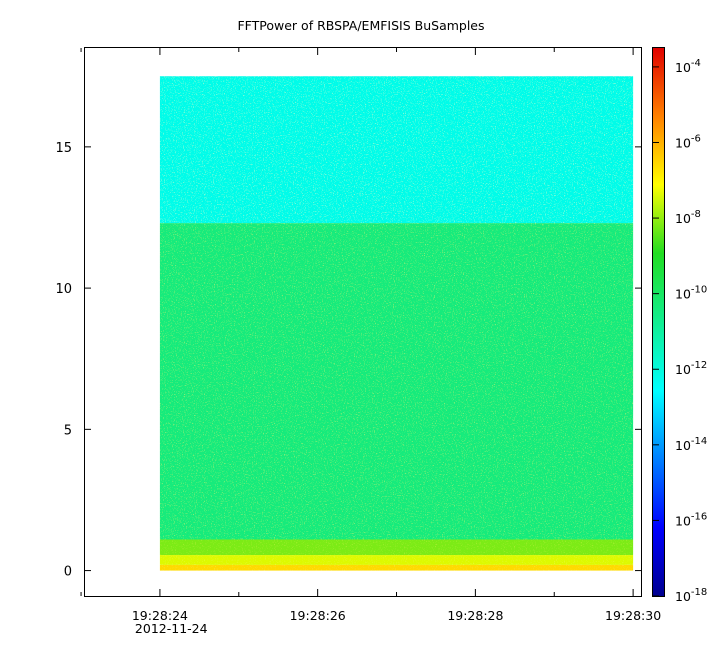 Image resolution: width=724 pixels, height=656 pixels. Describe the element at coordinates (360, 25) in the screenshot. I see `chart-title: FFTPower of RBSPA/EMFISIS BuSamples` at that location.